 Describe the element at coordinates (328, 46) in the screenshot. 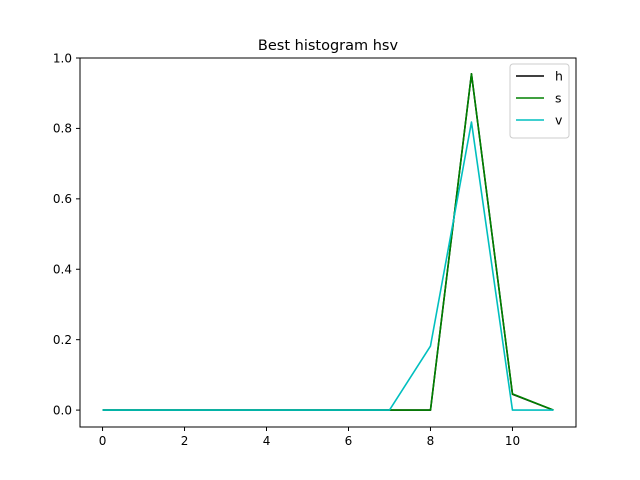

I see `chart-title: Best histogram hsv` at that location.